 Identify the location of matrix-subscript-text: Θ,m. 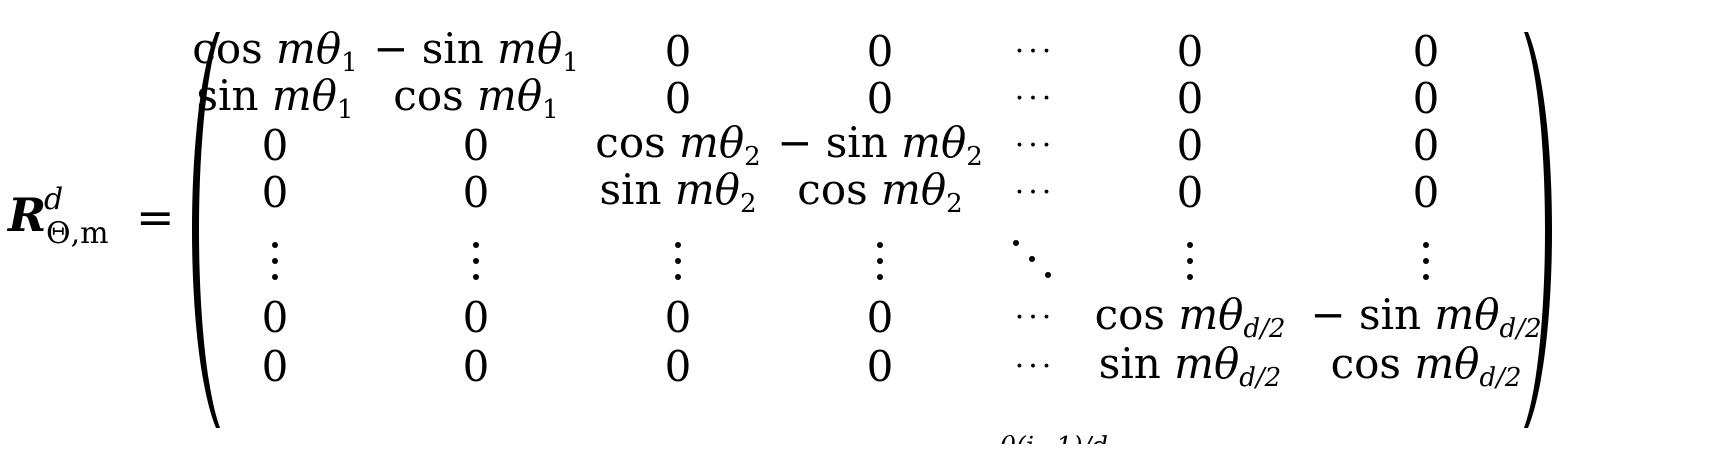
(77, 233).